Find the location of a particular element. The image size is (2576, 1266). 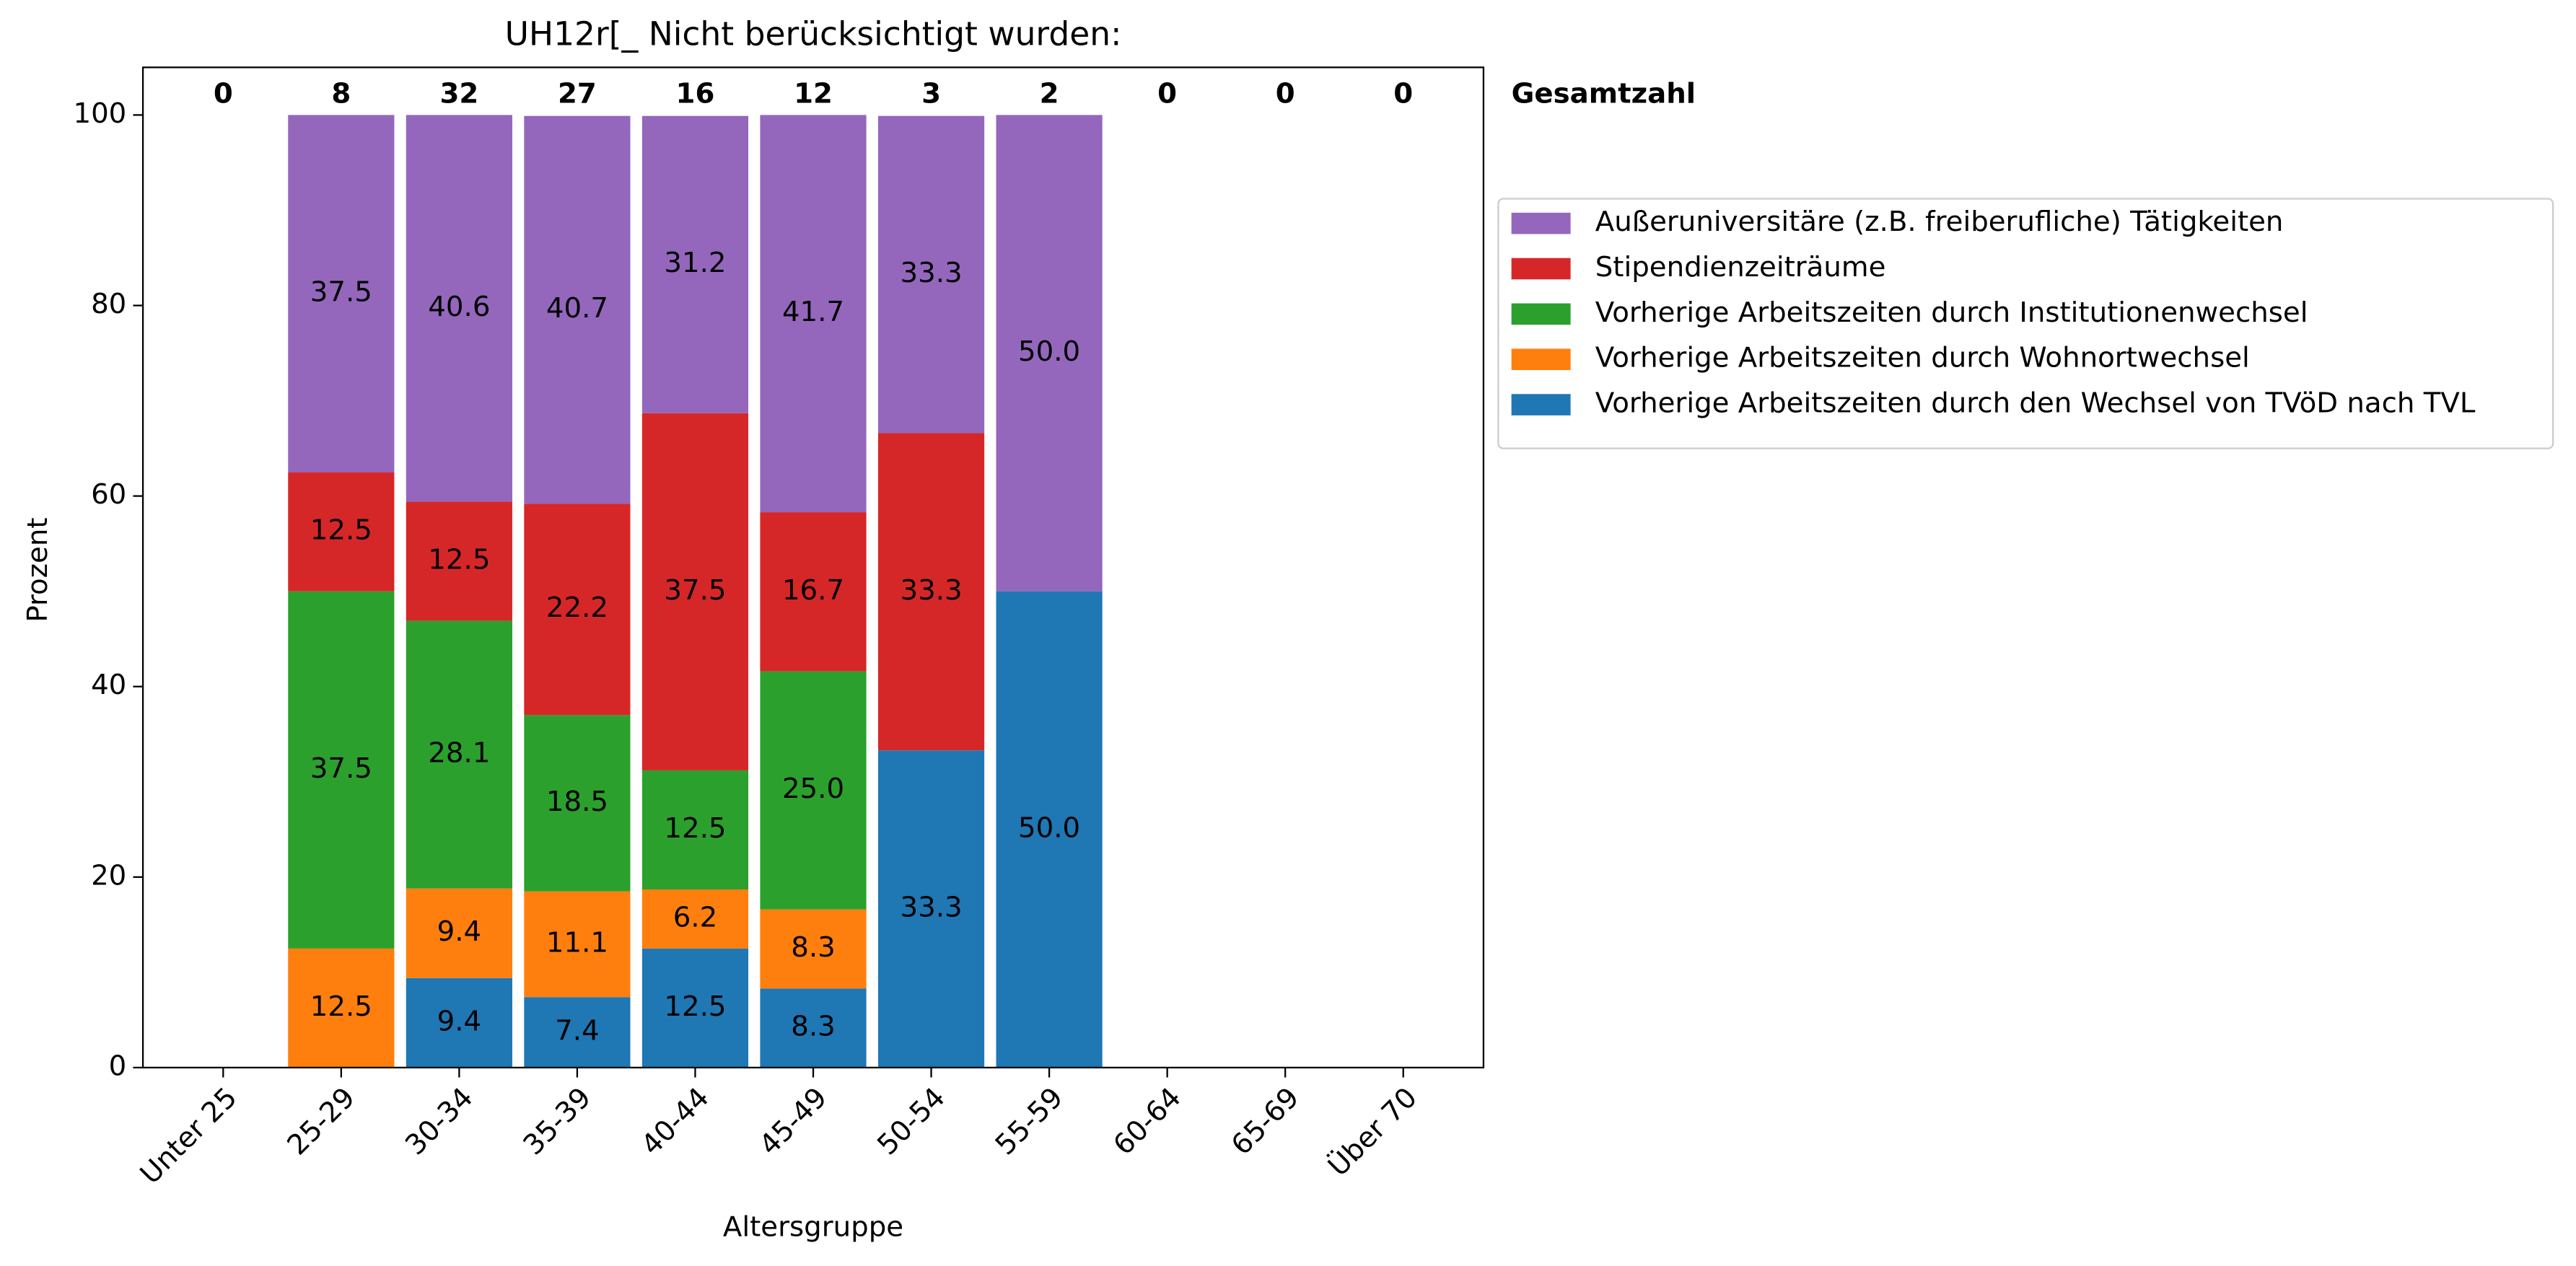

x-tick-label: 25-29 is located at coordinates (321, 1121).